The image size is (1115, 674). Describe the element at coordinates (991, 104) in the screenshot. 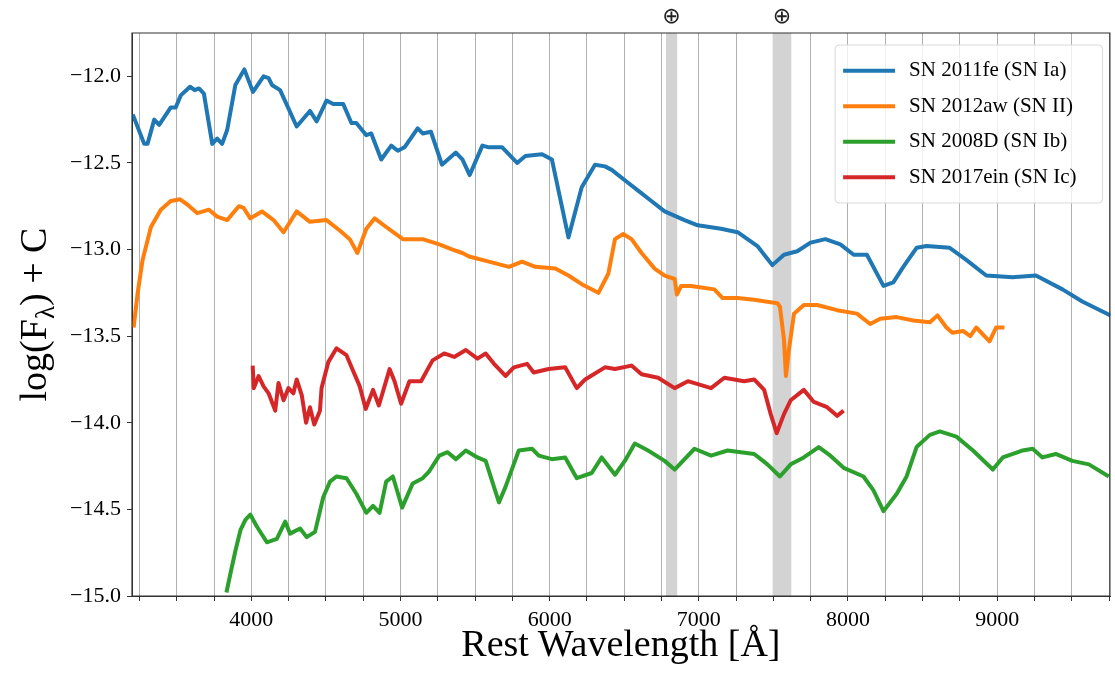

I see `legend-label: SN 2012aw (SN II)` at that location.